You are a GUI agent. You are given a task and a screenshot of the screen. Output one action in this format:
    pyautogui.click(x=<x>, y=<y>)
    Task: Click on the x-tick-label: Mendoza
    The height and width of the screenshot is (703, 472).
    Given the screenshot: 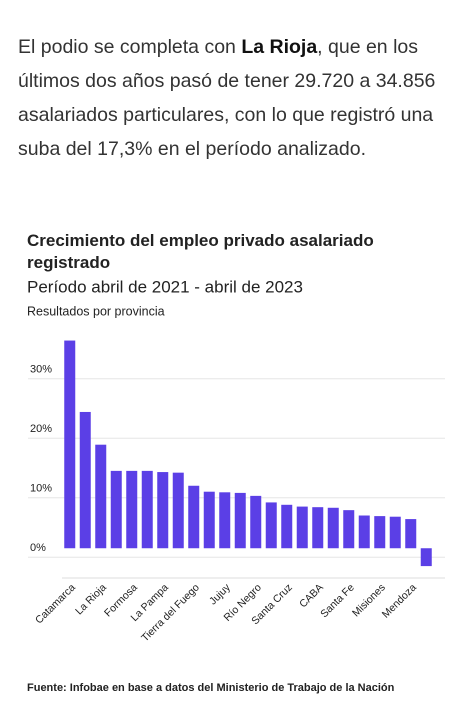 What is the action you would take?
    pyautogui.click(x=399, y=600)
    